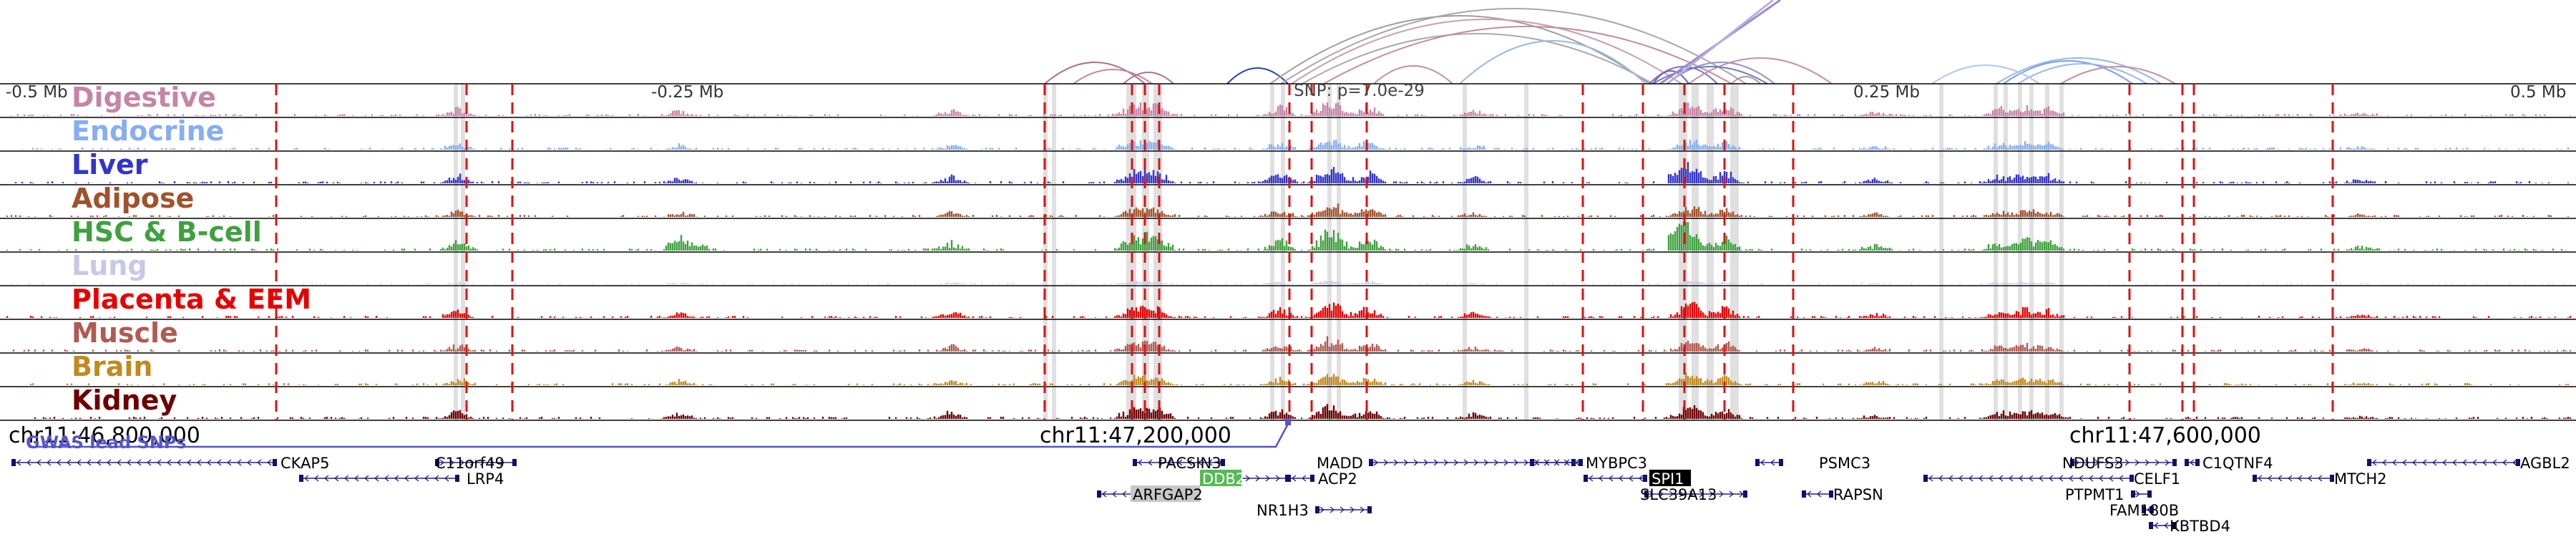 The width and height of the screenshot is (2576, 537). I want to click on gene-psmc3: PSMC3, so click(1813, 463).